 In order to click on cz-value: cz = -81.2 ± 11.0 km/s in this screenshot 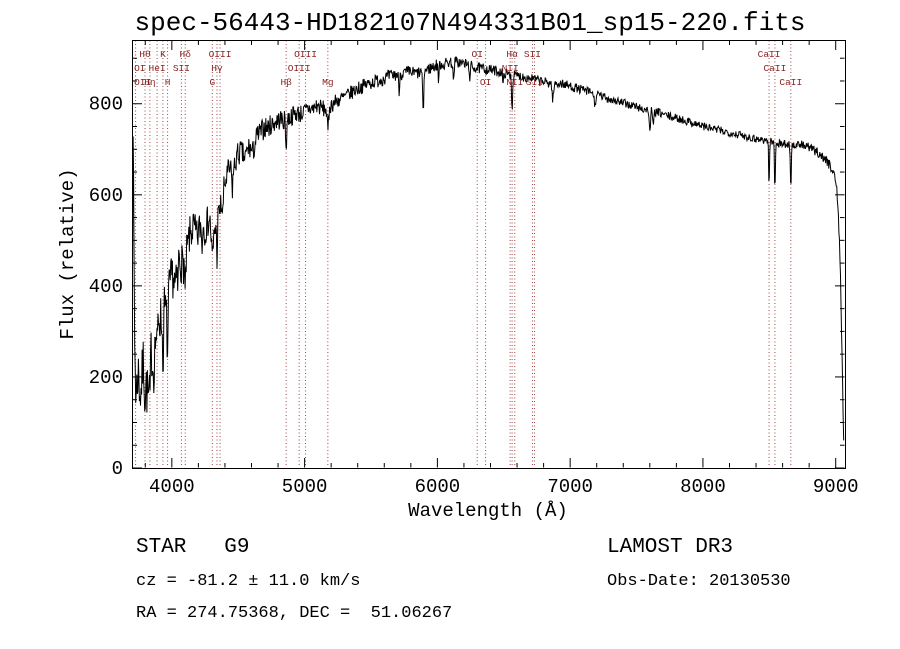, I will do `click(248, 581)`.